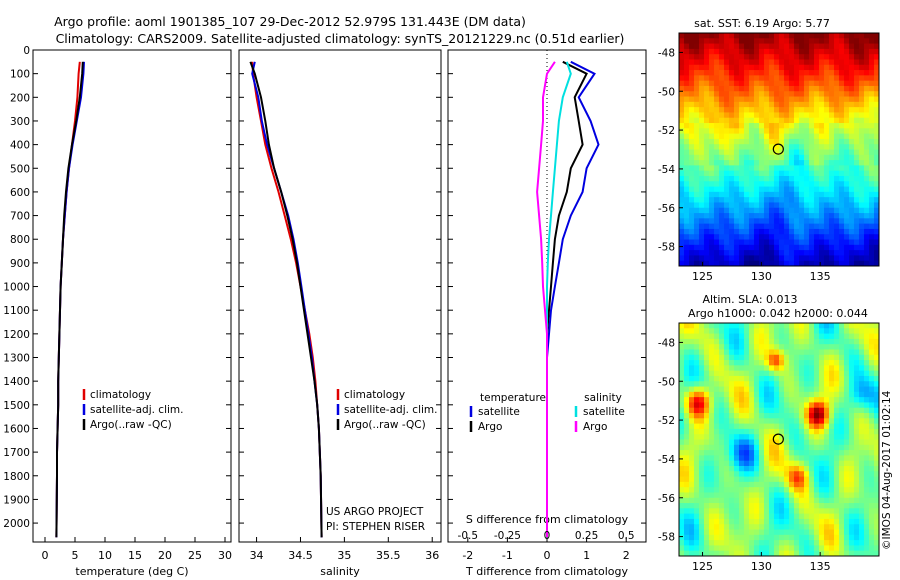 The height and width of the screenshot is (580, 900). Describe the element at coordinates (120, 395) in the screenshot. I see `legend-label: climatology` at that location.